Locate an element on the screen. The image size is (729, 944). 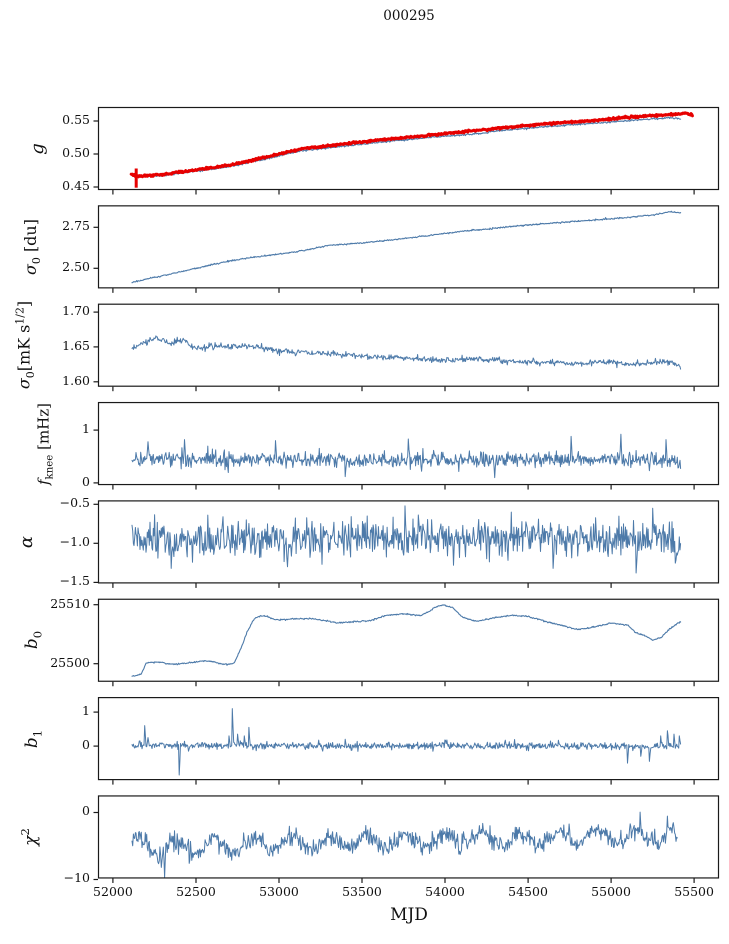
panel-frame-b0 is located at coordinates (408, 640).